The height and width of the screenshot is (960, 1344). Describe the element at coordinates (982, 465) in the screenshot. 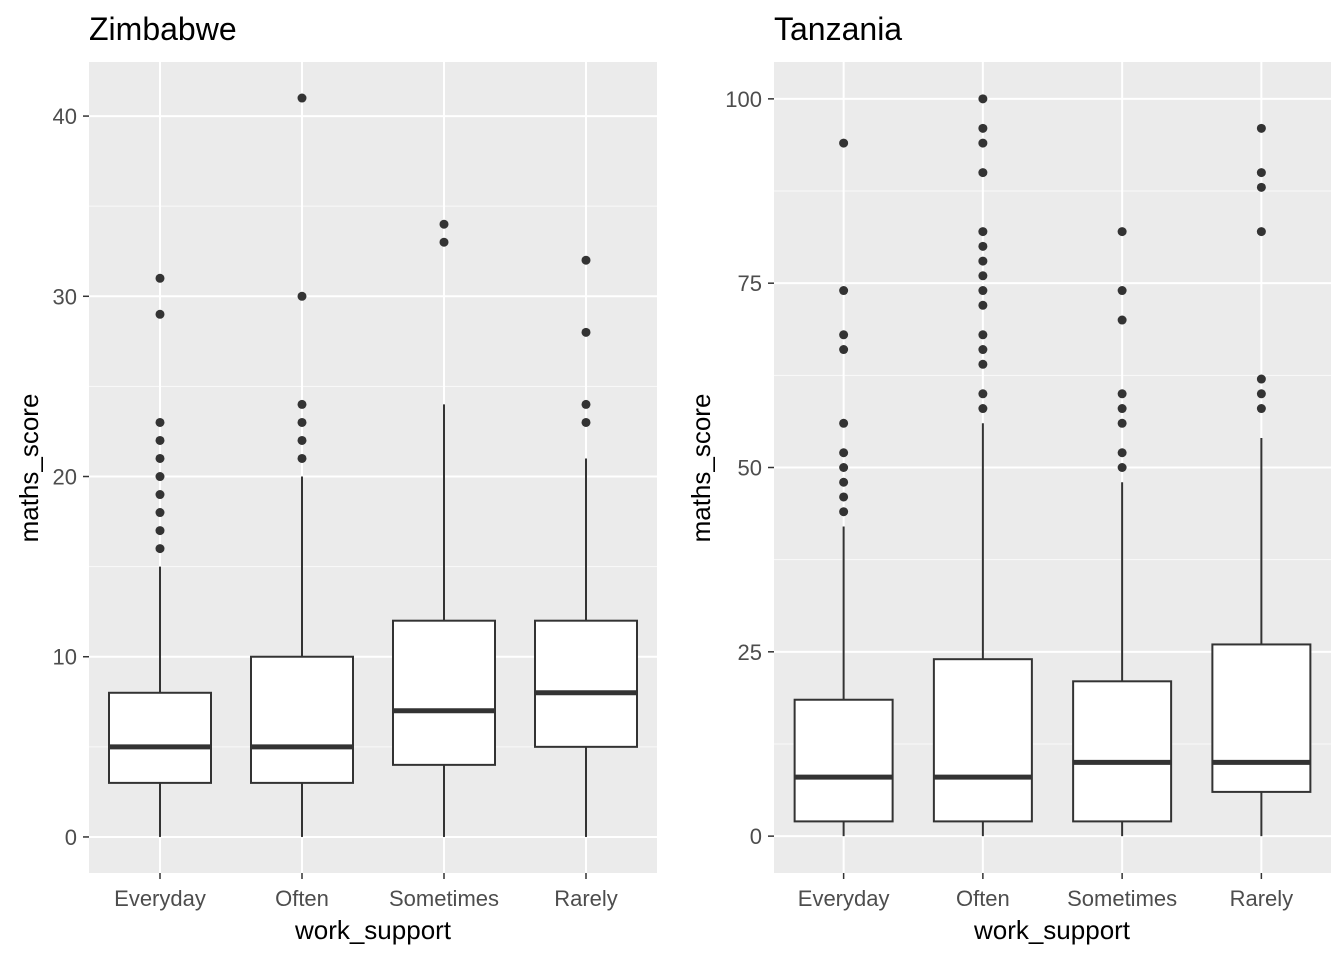

I see `box-tanzania-often` at that location.